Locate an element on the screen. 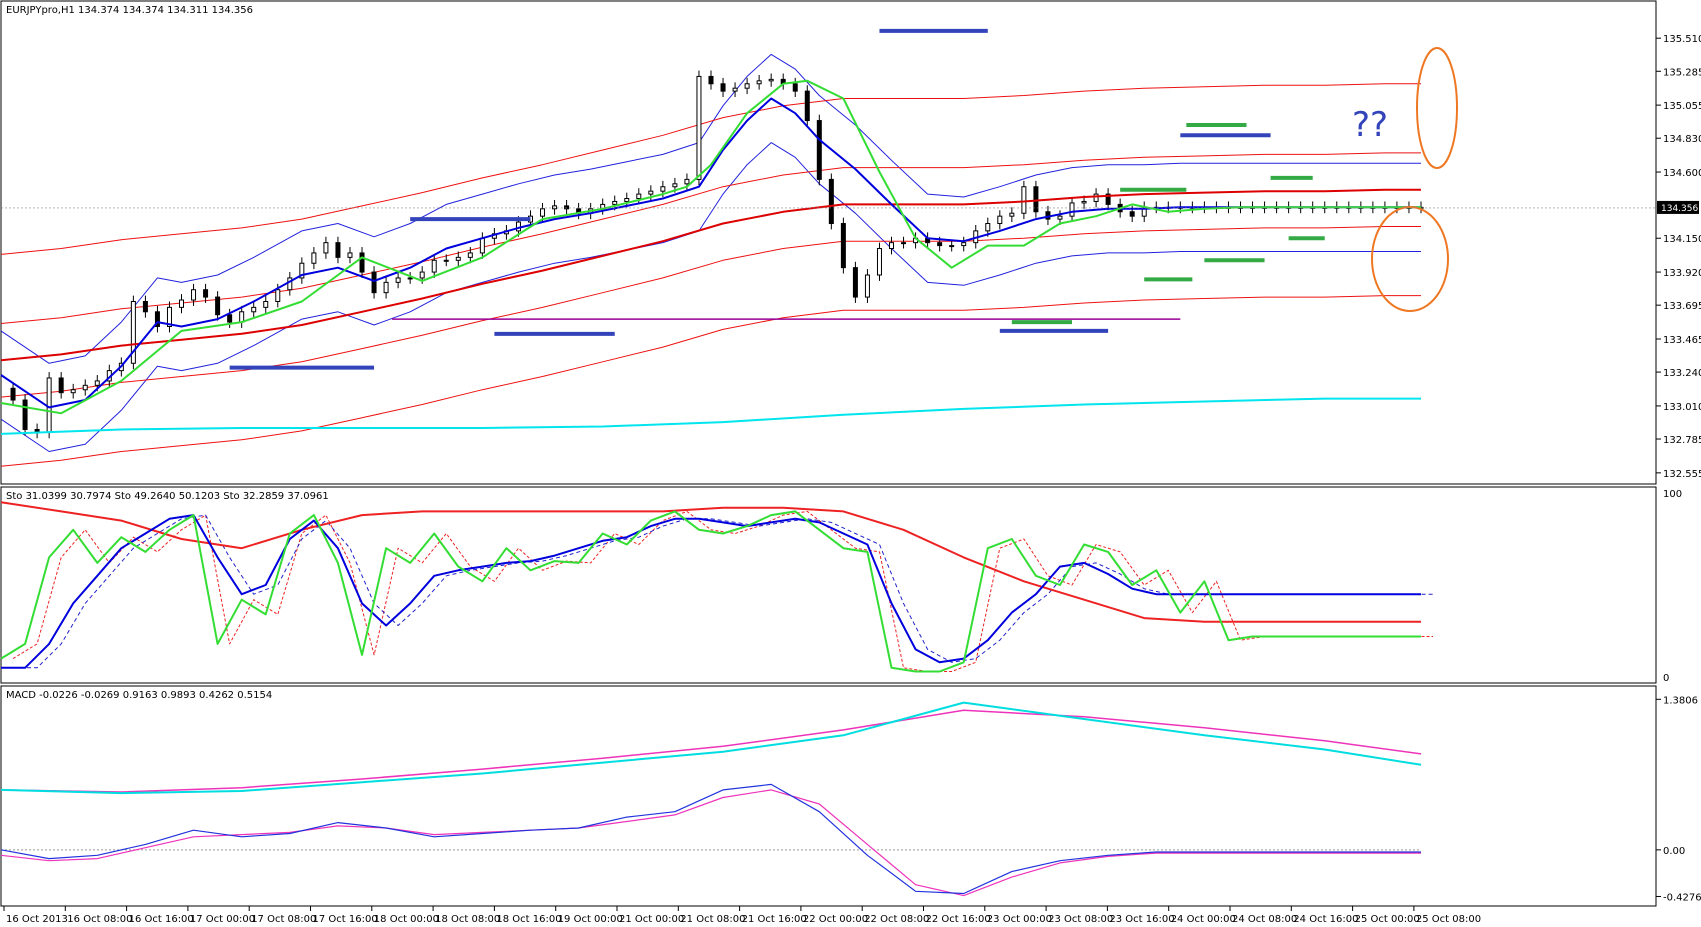 The image size is (1701, 927). time-tick-label: 25 Oct 00:00 is located at coordinates (1387, 919).